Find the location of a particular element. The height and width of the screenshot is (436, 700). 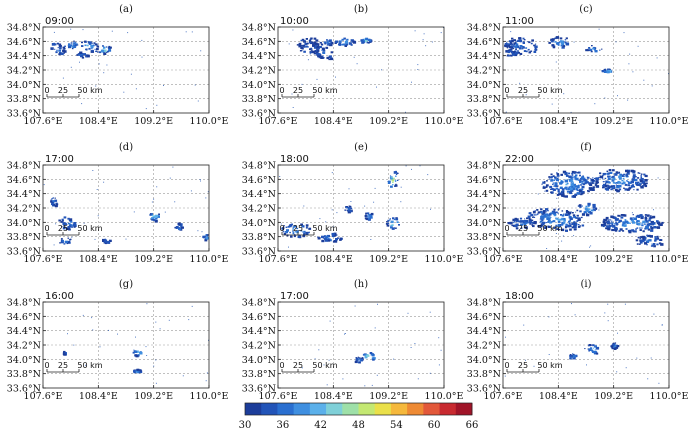

colorbar-tick-label: 36 is located at coordinates (282, 425).